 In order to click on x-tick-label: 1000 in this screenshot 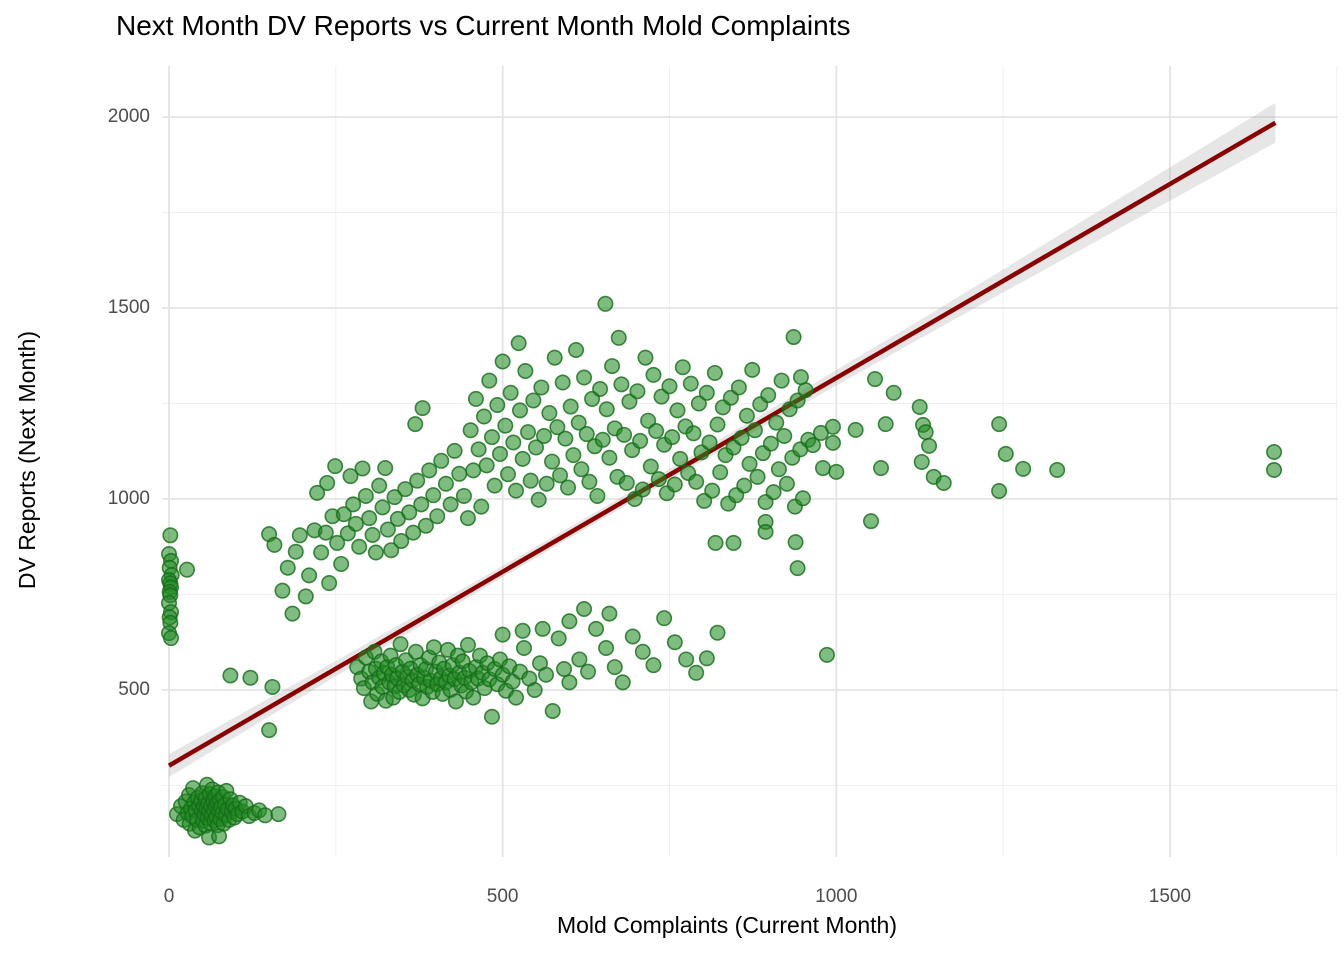, I will do `click(836, 896)`.